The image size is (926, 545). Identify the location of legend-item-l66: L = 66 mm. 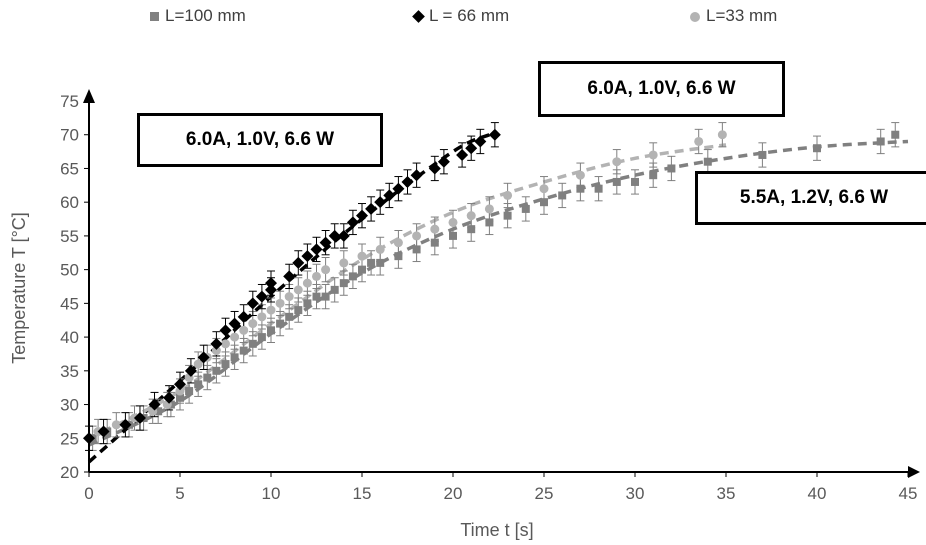
(460, 16).